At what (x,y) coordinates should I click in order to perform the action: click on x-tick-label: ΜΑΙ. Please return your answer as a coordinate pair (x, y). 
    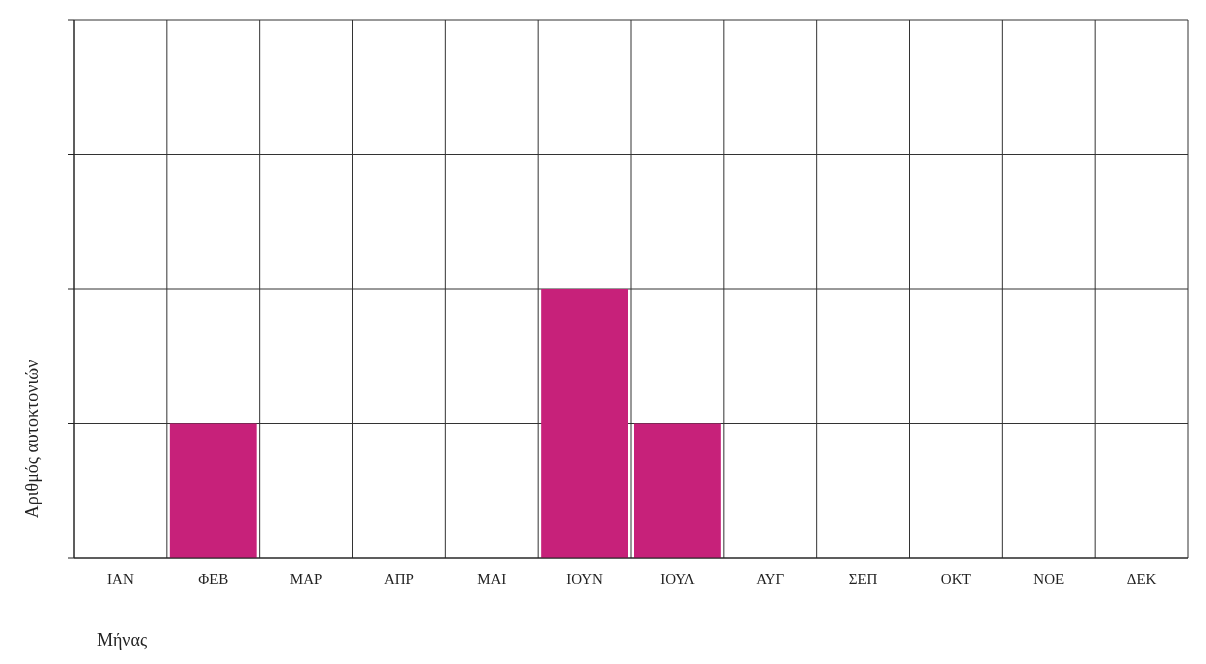
    Looking at the image, I should click on (492, 579).